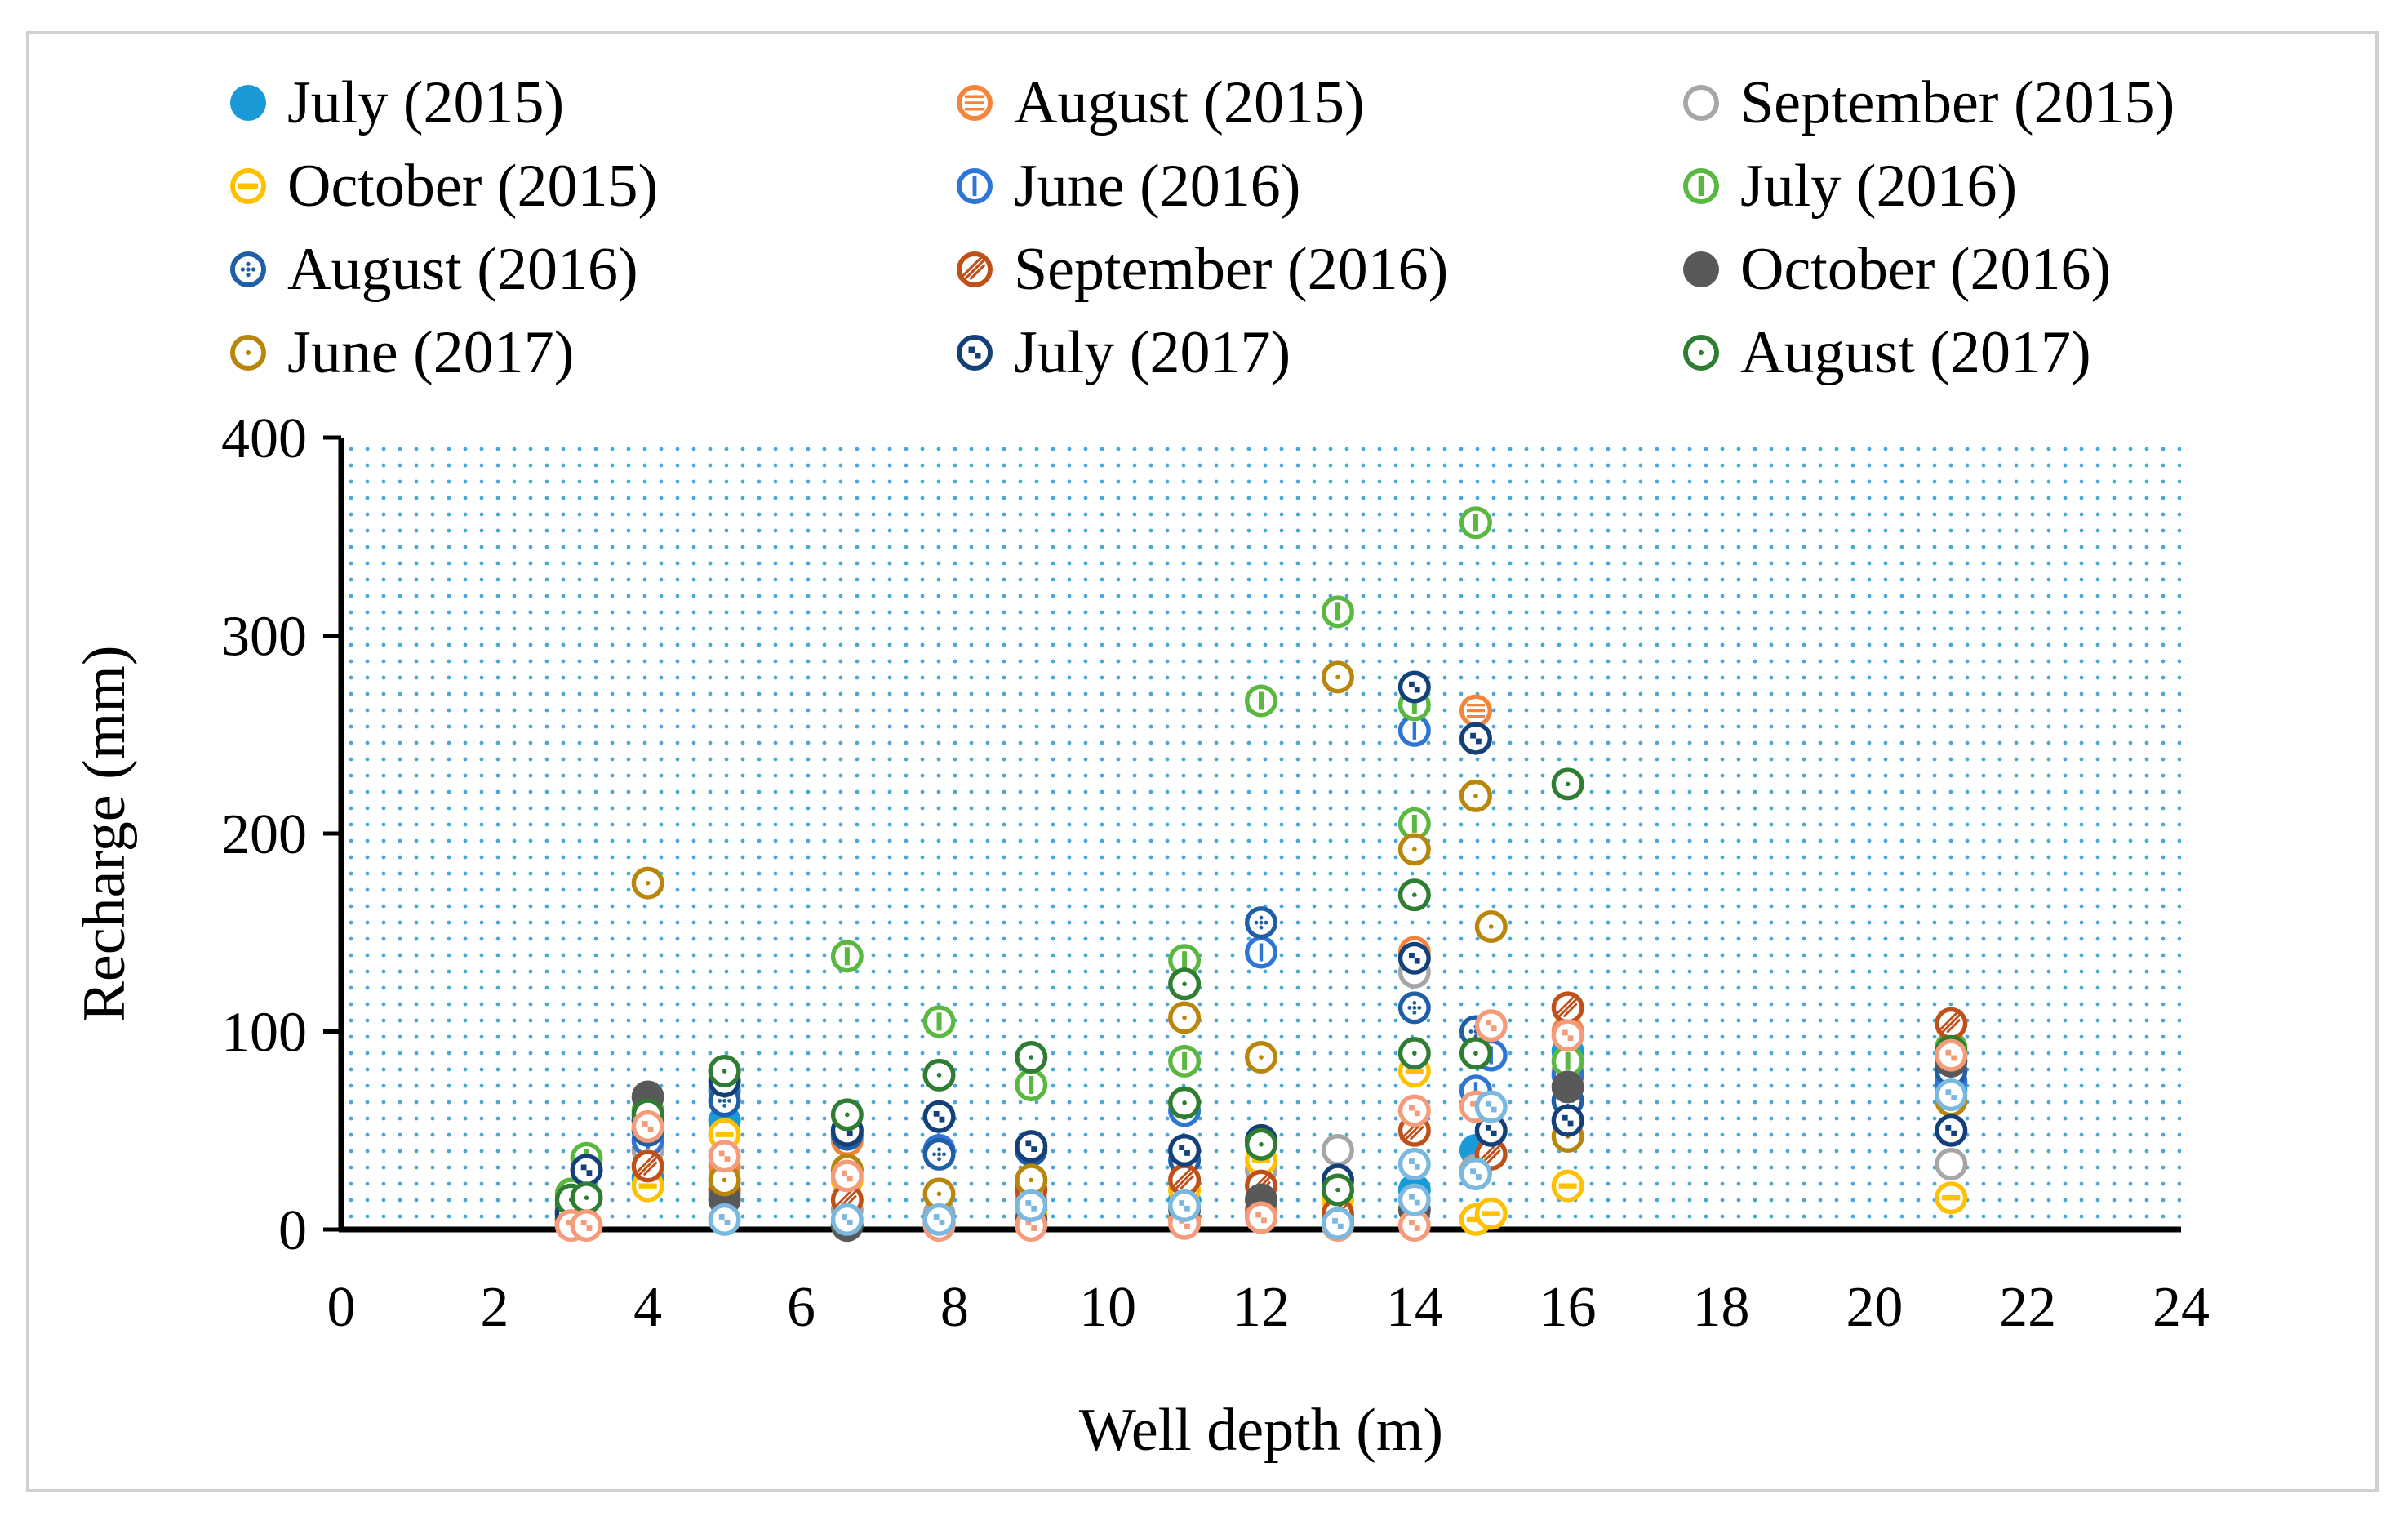 The width and height of the screenshot is (2408, 1525). Describe the element at coordinates (462, 269) in the screenshot. I see `legend-label: August (2016)` at that location.